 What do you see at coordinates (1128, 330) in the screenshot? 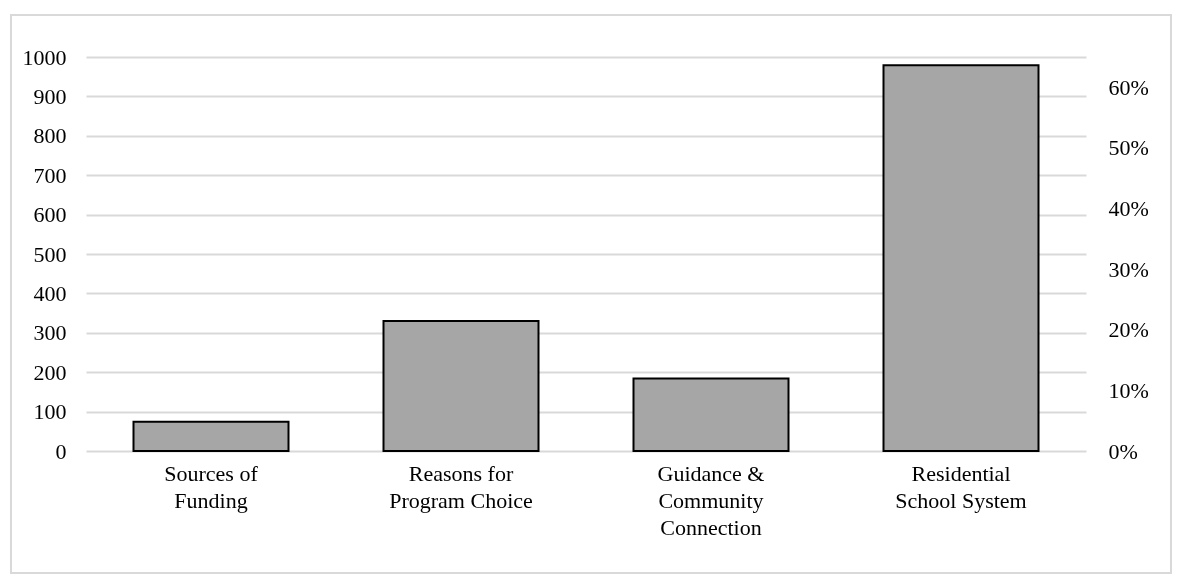
I see `y2-tick-label: 20%` at bounding box center [1128, 330].